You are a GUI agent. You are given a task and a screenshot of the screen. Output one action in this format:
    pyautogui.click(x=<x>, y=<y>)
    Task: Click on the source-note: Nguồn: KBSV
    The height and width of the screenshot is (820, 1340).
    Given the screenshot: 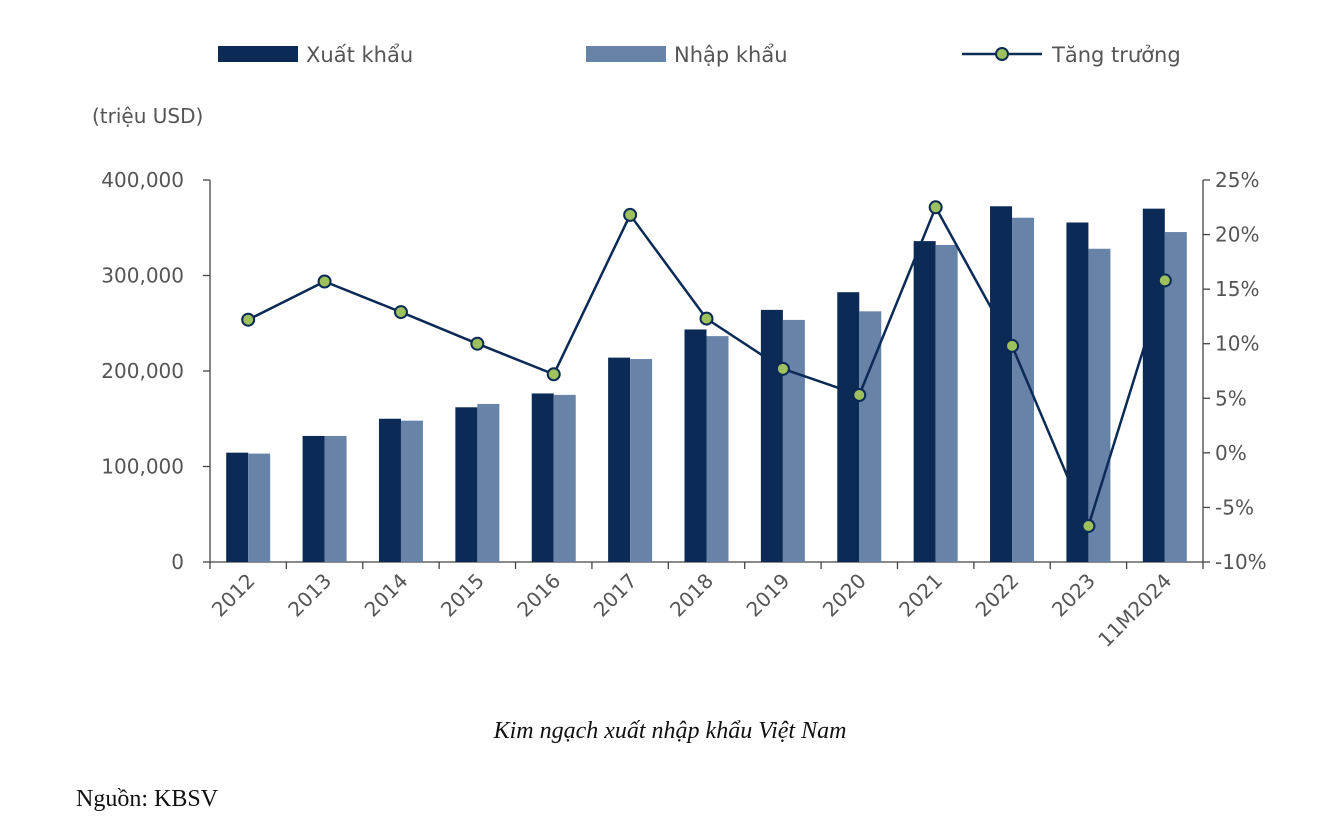 What is the action you would take?
    pyautogui.click(x=147, y=799)
    